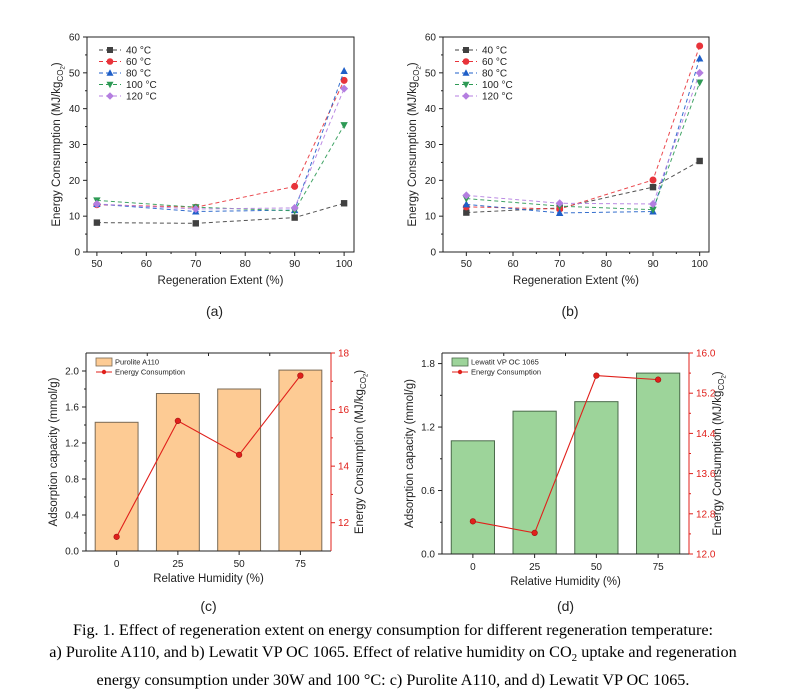 Image resolution: width=786 pixels, height=694 pixels. I want to click on energy-line, so click(565, 454).